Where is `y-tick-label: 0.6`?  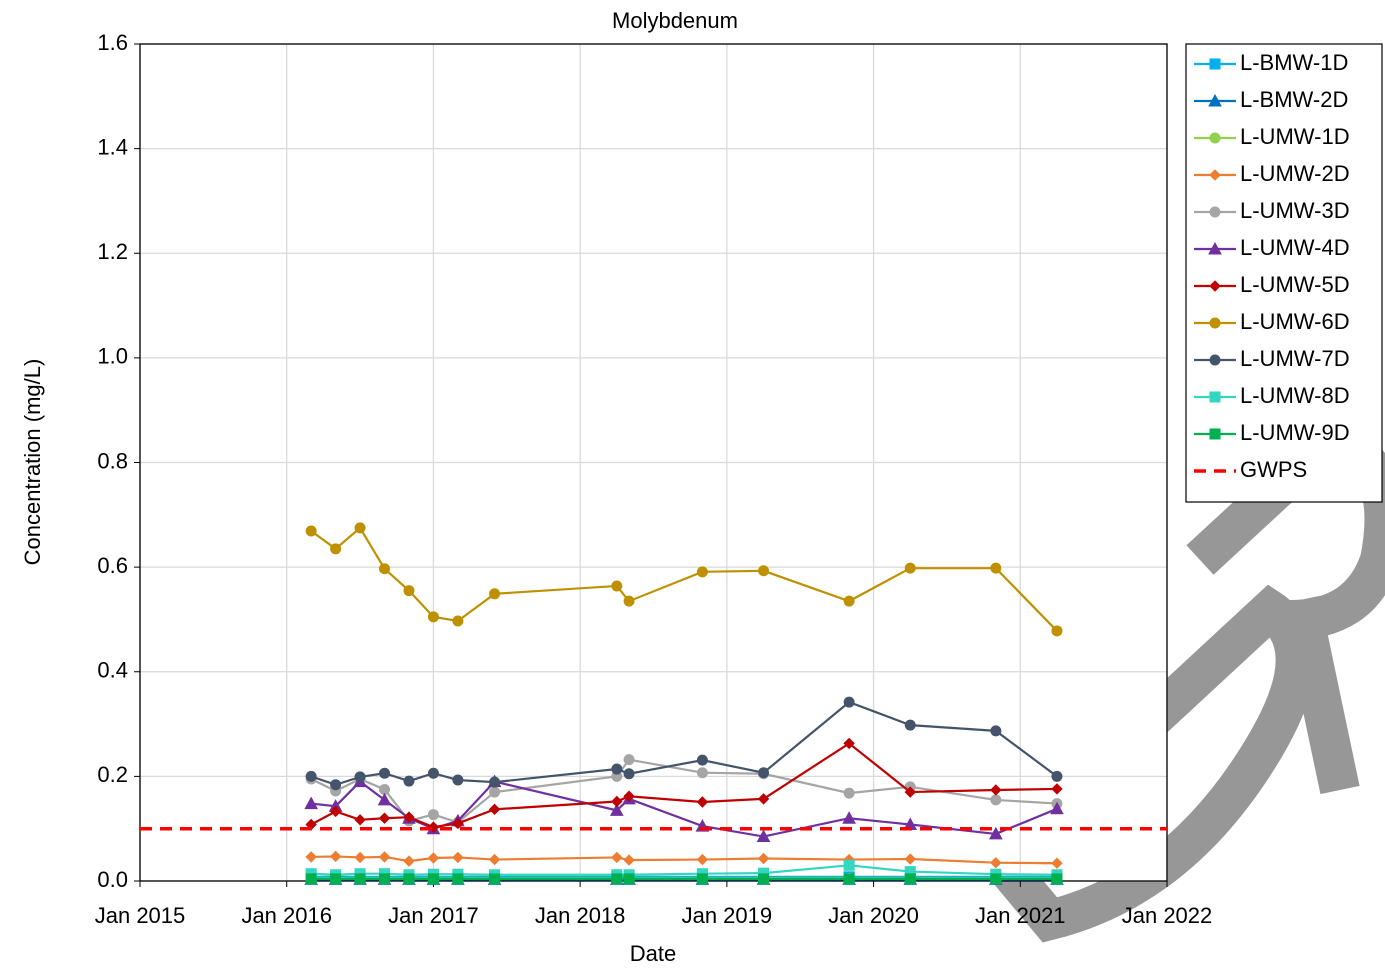 y-tick-label: 0.6 is located at coordinates (112, 565).